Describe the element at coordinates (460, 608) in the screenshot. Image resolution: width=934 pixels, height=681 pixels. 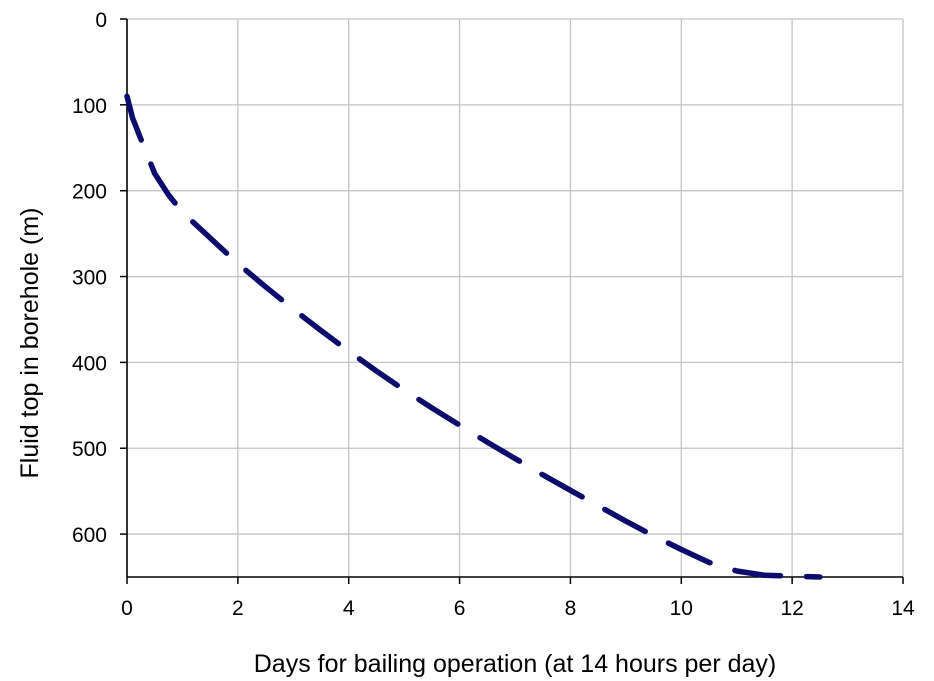
I see `x-tick-label: 6` at that location.